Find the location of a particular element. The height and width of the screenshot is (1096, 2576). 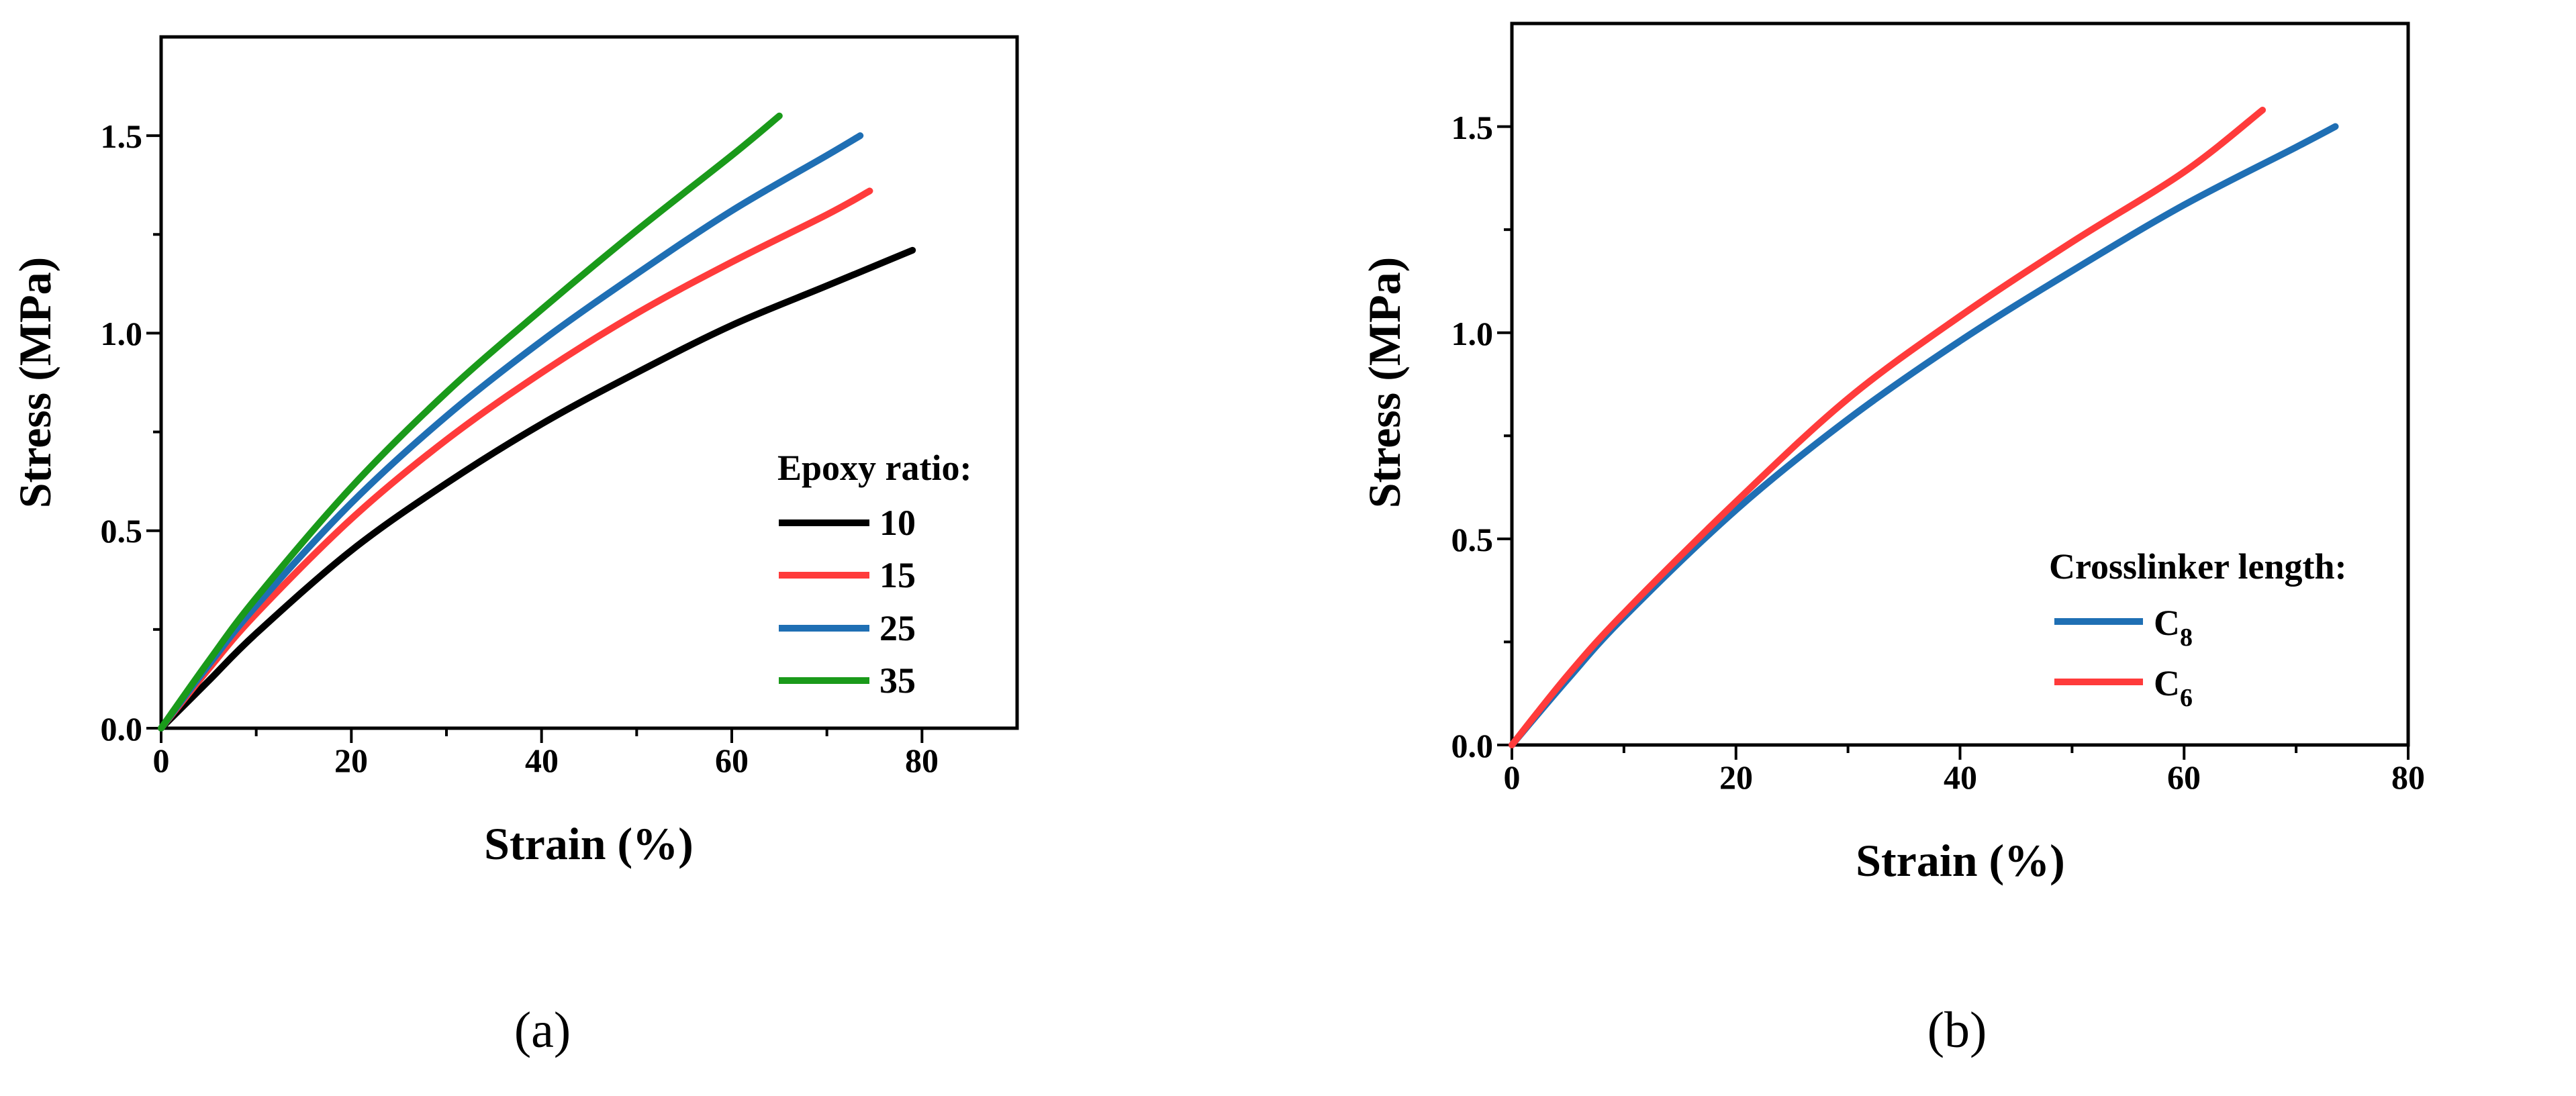

legend-label-c8: C8 is located at coordinates (2173, 627).